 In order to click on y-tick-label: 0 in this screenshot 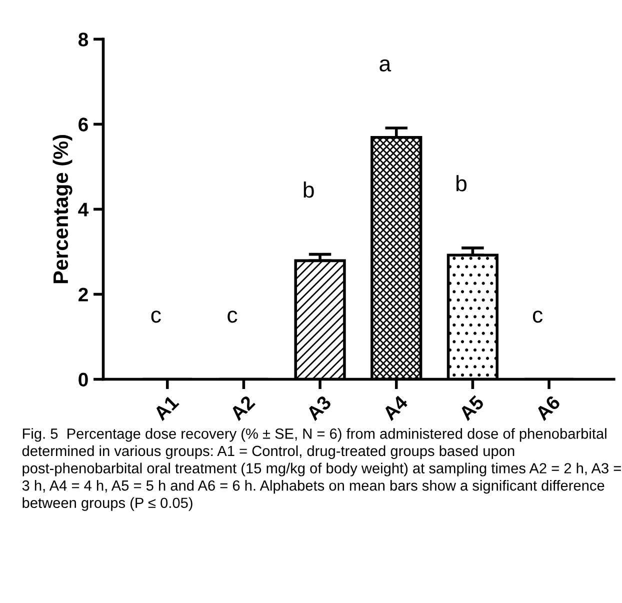, I will do `click(83, 379)`.